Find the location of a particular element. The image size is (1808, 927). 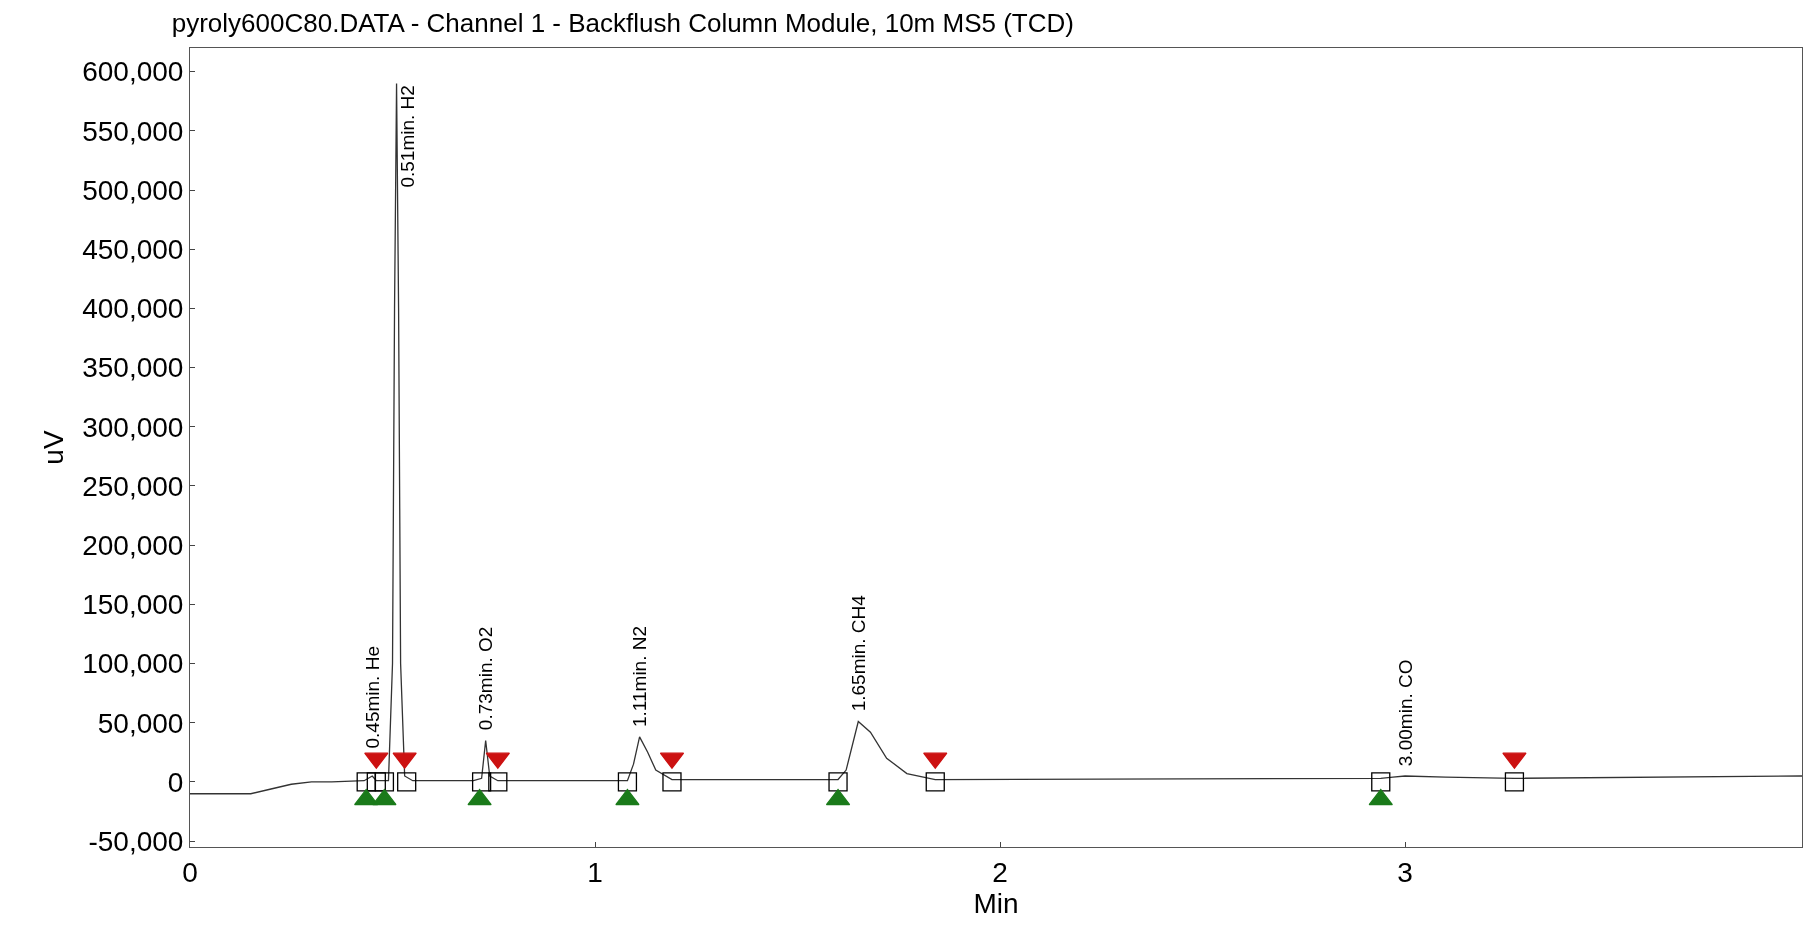

annotation: 1.65min. CH4 is located at coordinates (859, 653).